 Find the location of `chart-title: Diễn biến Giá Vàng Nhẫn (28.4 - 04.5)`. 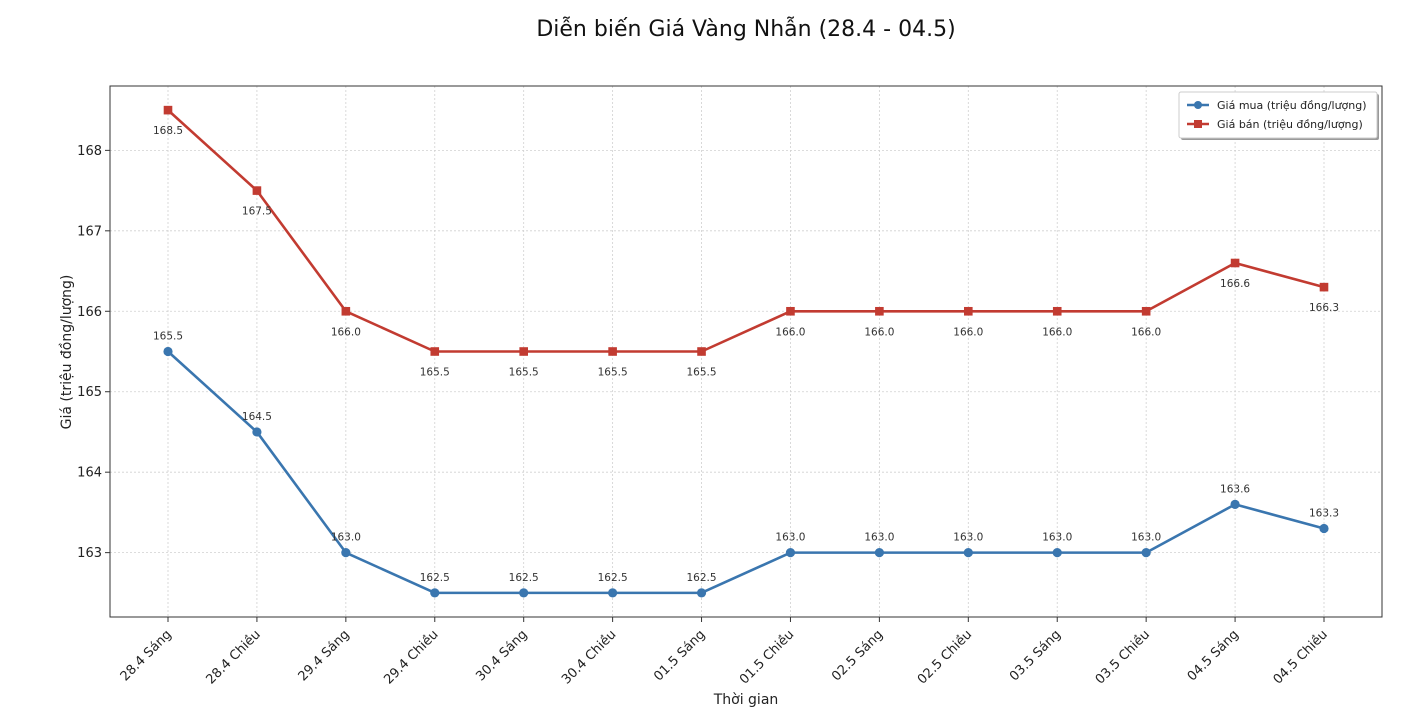

chart-title: Diễn biến Giá Vàng Nhẫn (28.4 - 04.5) is located at coordinates (745, 29).